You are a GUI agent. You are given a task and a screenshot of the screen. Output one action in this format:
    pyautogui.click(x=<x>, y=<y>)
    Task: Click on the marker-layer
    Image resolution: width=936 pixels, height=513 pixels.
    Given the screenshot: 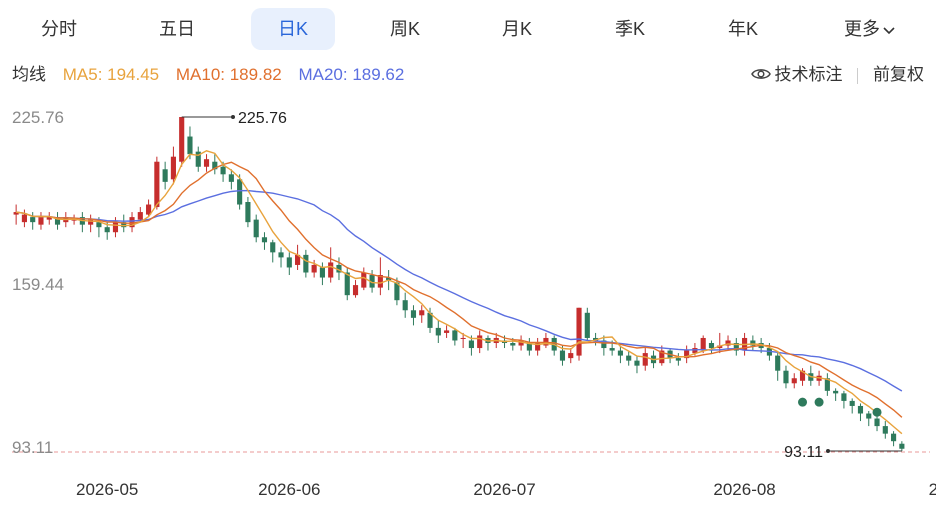 What is the action you would take?
    pyautogui.click(x=840, y=407)
    